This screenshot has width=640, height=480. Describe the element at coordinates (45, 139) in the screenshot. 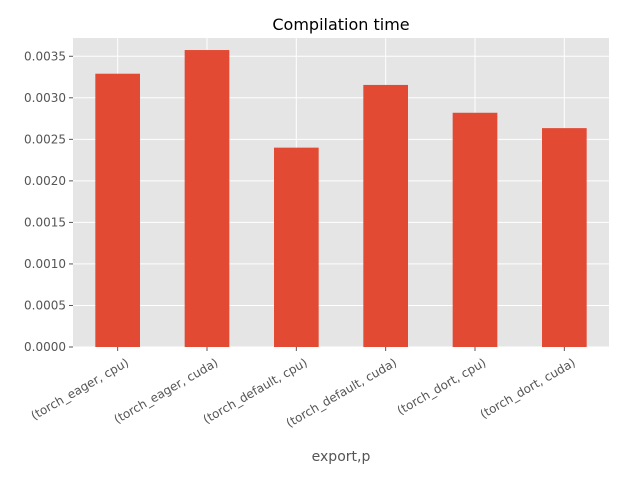

I see `y-tick-label: 0.0025` at that location.